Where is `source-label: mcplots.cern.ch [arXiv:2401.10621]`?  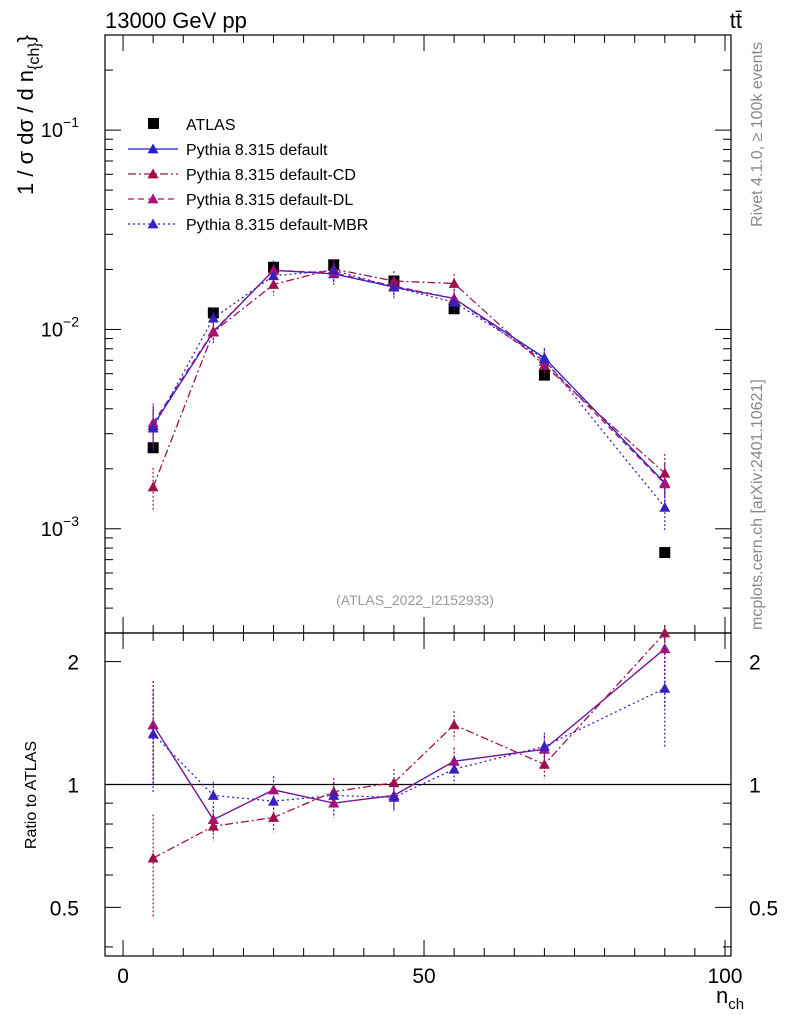
source-label: mcplots.cern.ch [arXiv:2401.10621] is located at coordinates (757, 504).